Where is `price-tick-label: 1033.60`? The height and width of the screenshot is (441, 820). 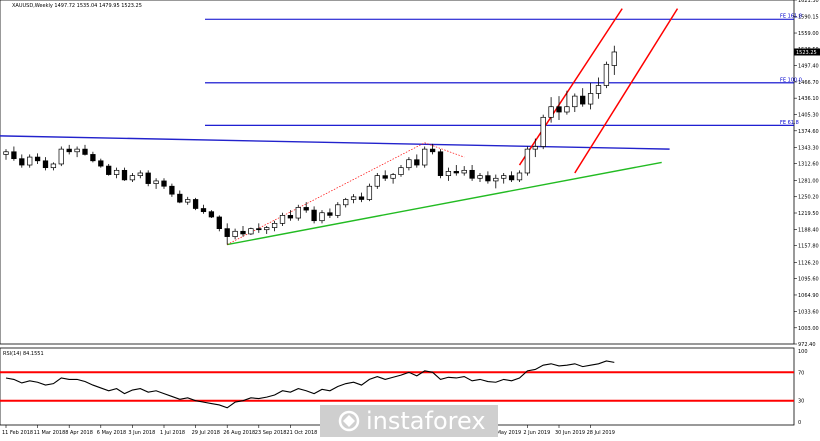
price-tick-label: 1033.60 is located at coordinates (808, 313).